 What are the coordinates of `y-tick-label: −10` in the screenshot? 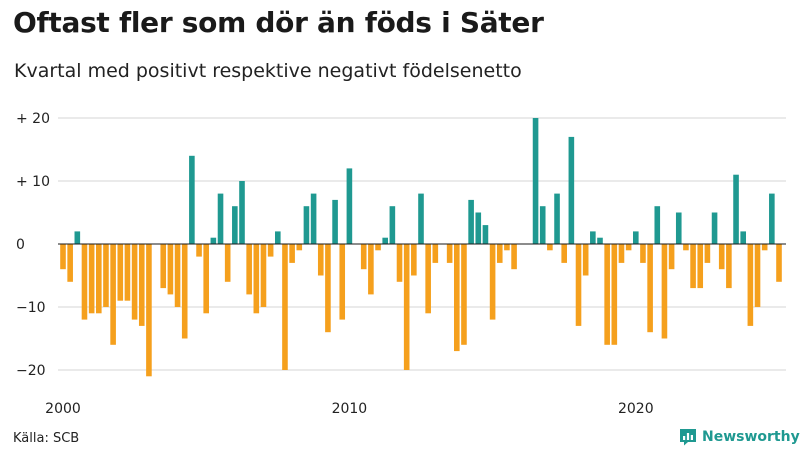 It's located at (31, 308).